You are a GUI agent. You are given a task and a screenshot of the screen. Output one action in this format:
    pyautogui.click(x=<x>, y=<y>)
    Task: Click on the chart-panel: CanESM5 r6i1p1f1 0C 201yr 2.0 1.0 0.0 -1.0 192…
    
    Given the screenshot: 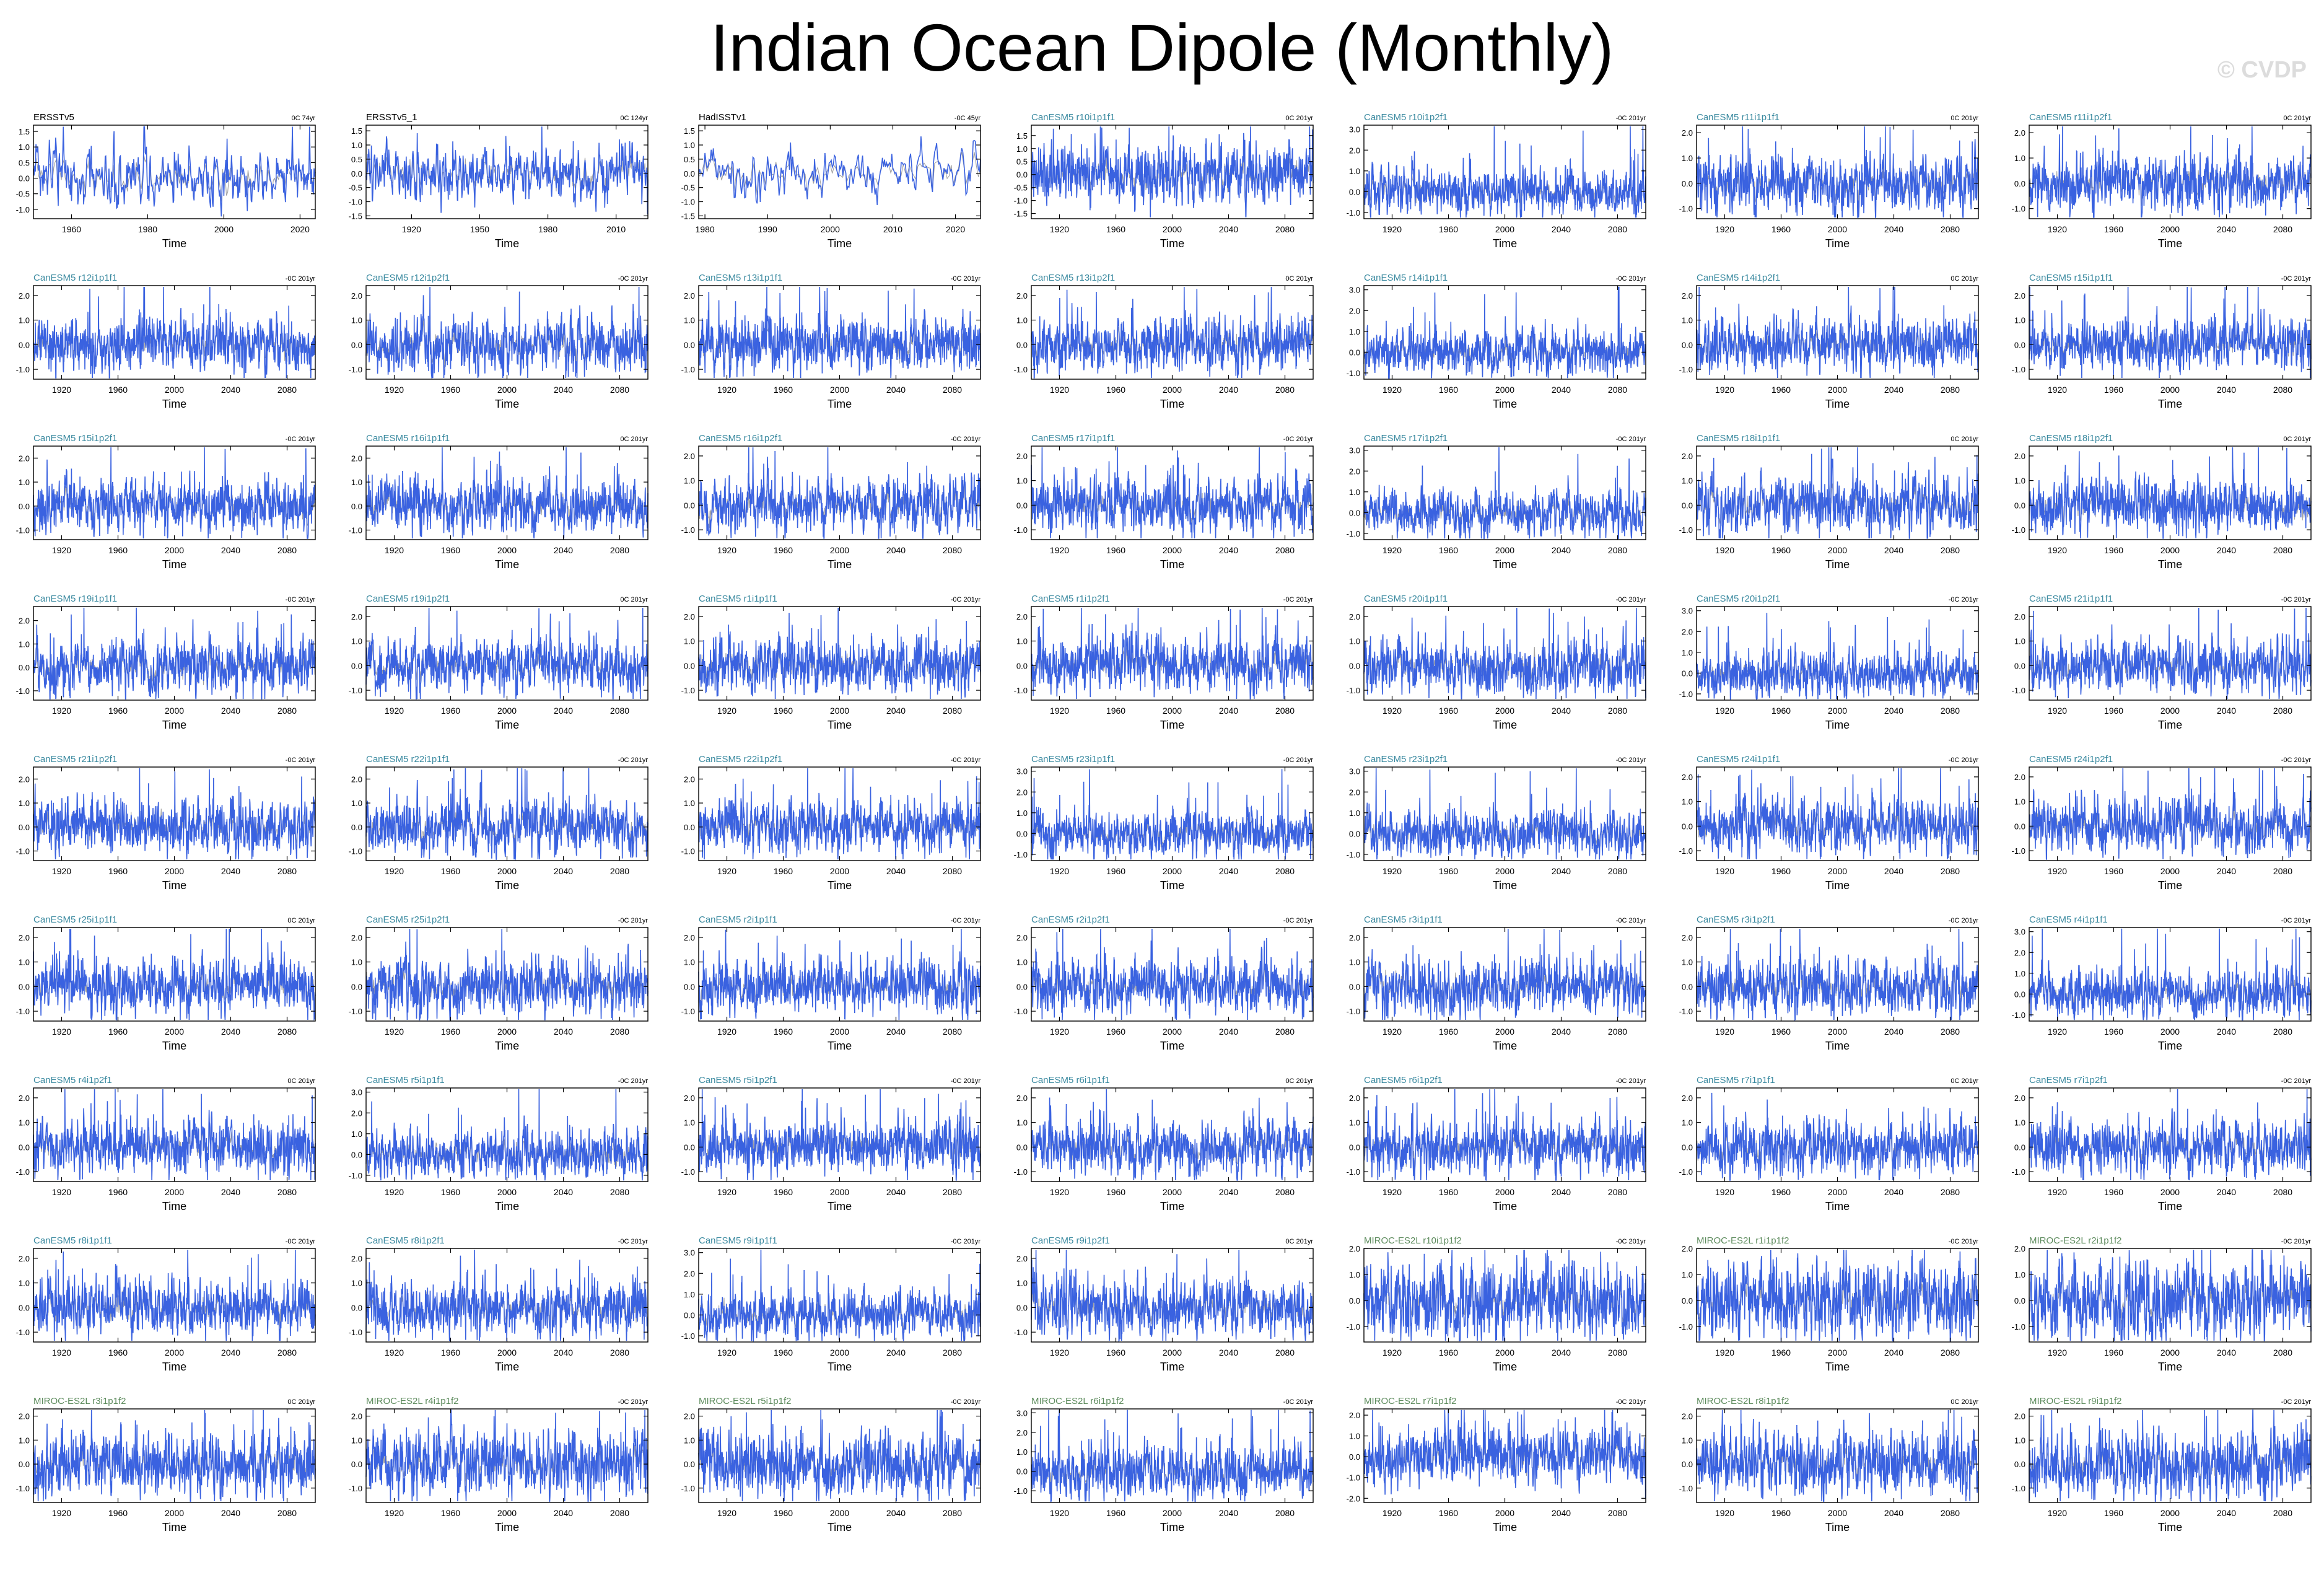 What is the action you would take?
    pyautogui.click(x=1164, y=1144)
    